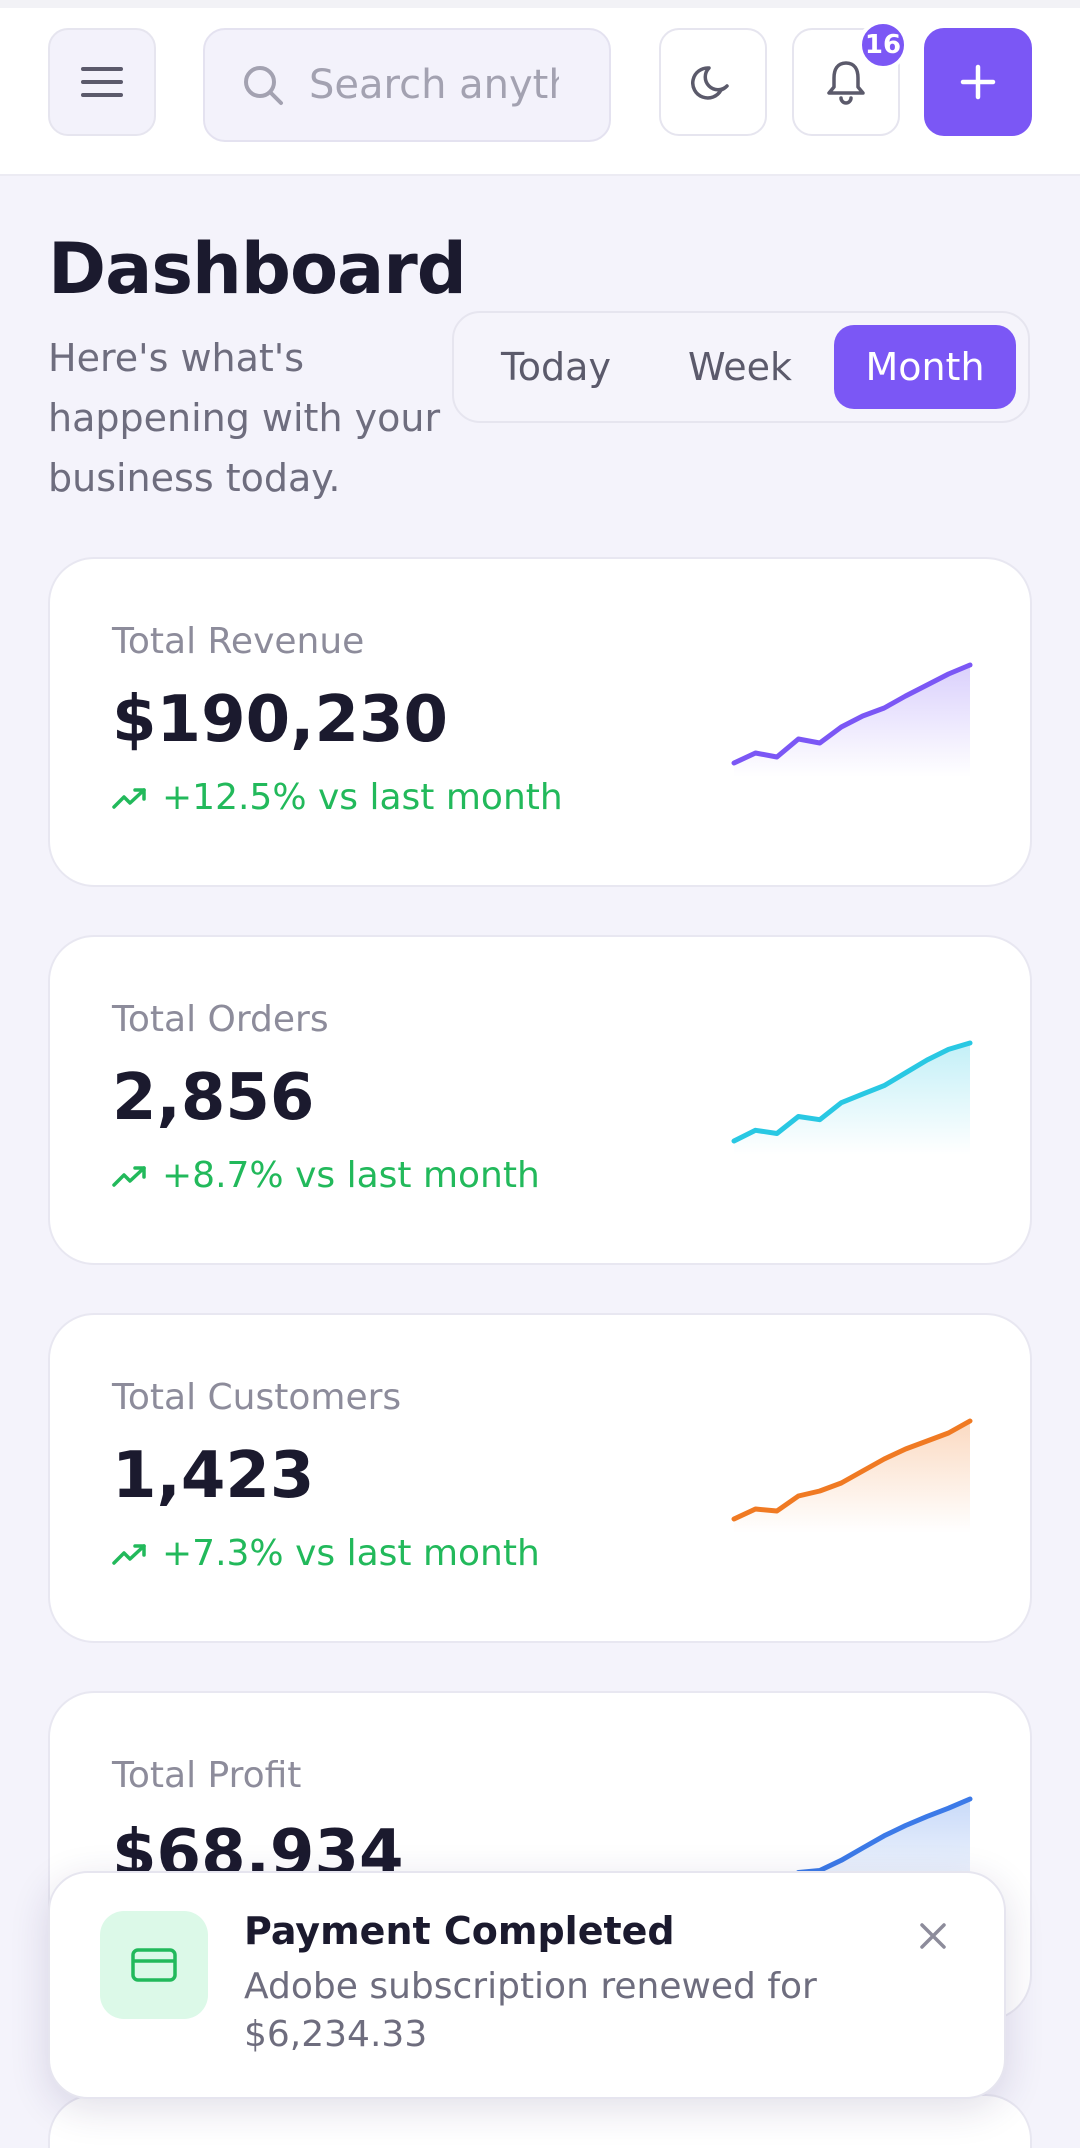  I want to click on stat-trend-text: +7.3% vs last month, so click(351, 1553).